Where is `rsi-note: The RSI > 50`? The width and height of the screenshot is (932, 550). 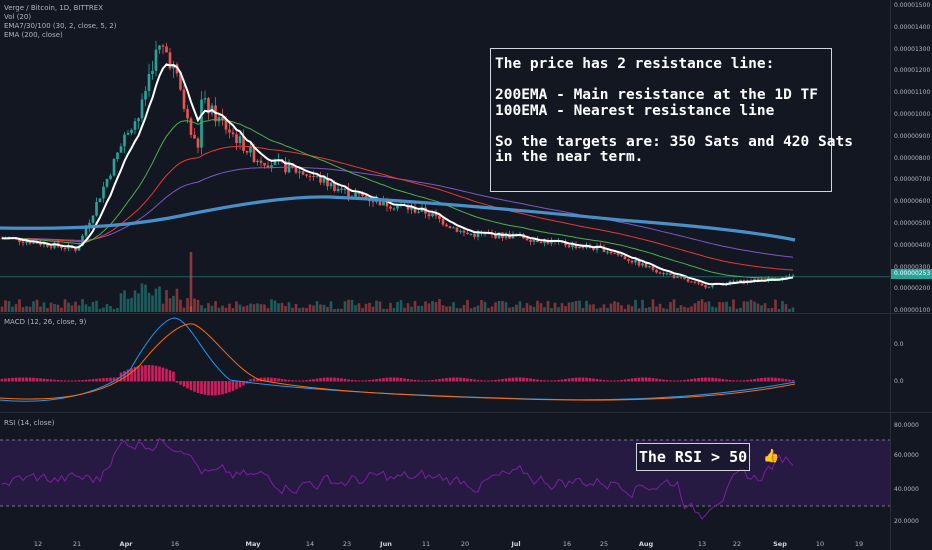
rsi-note: The RSI > 50 is located at coordinates (693, 457).